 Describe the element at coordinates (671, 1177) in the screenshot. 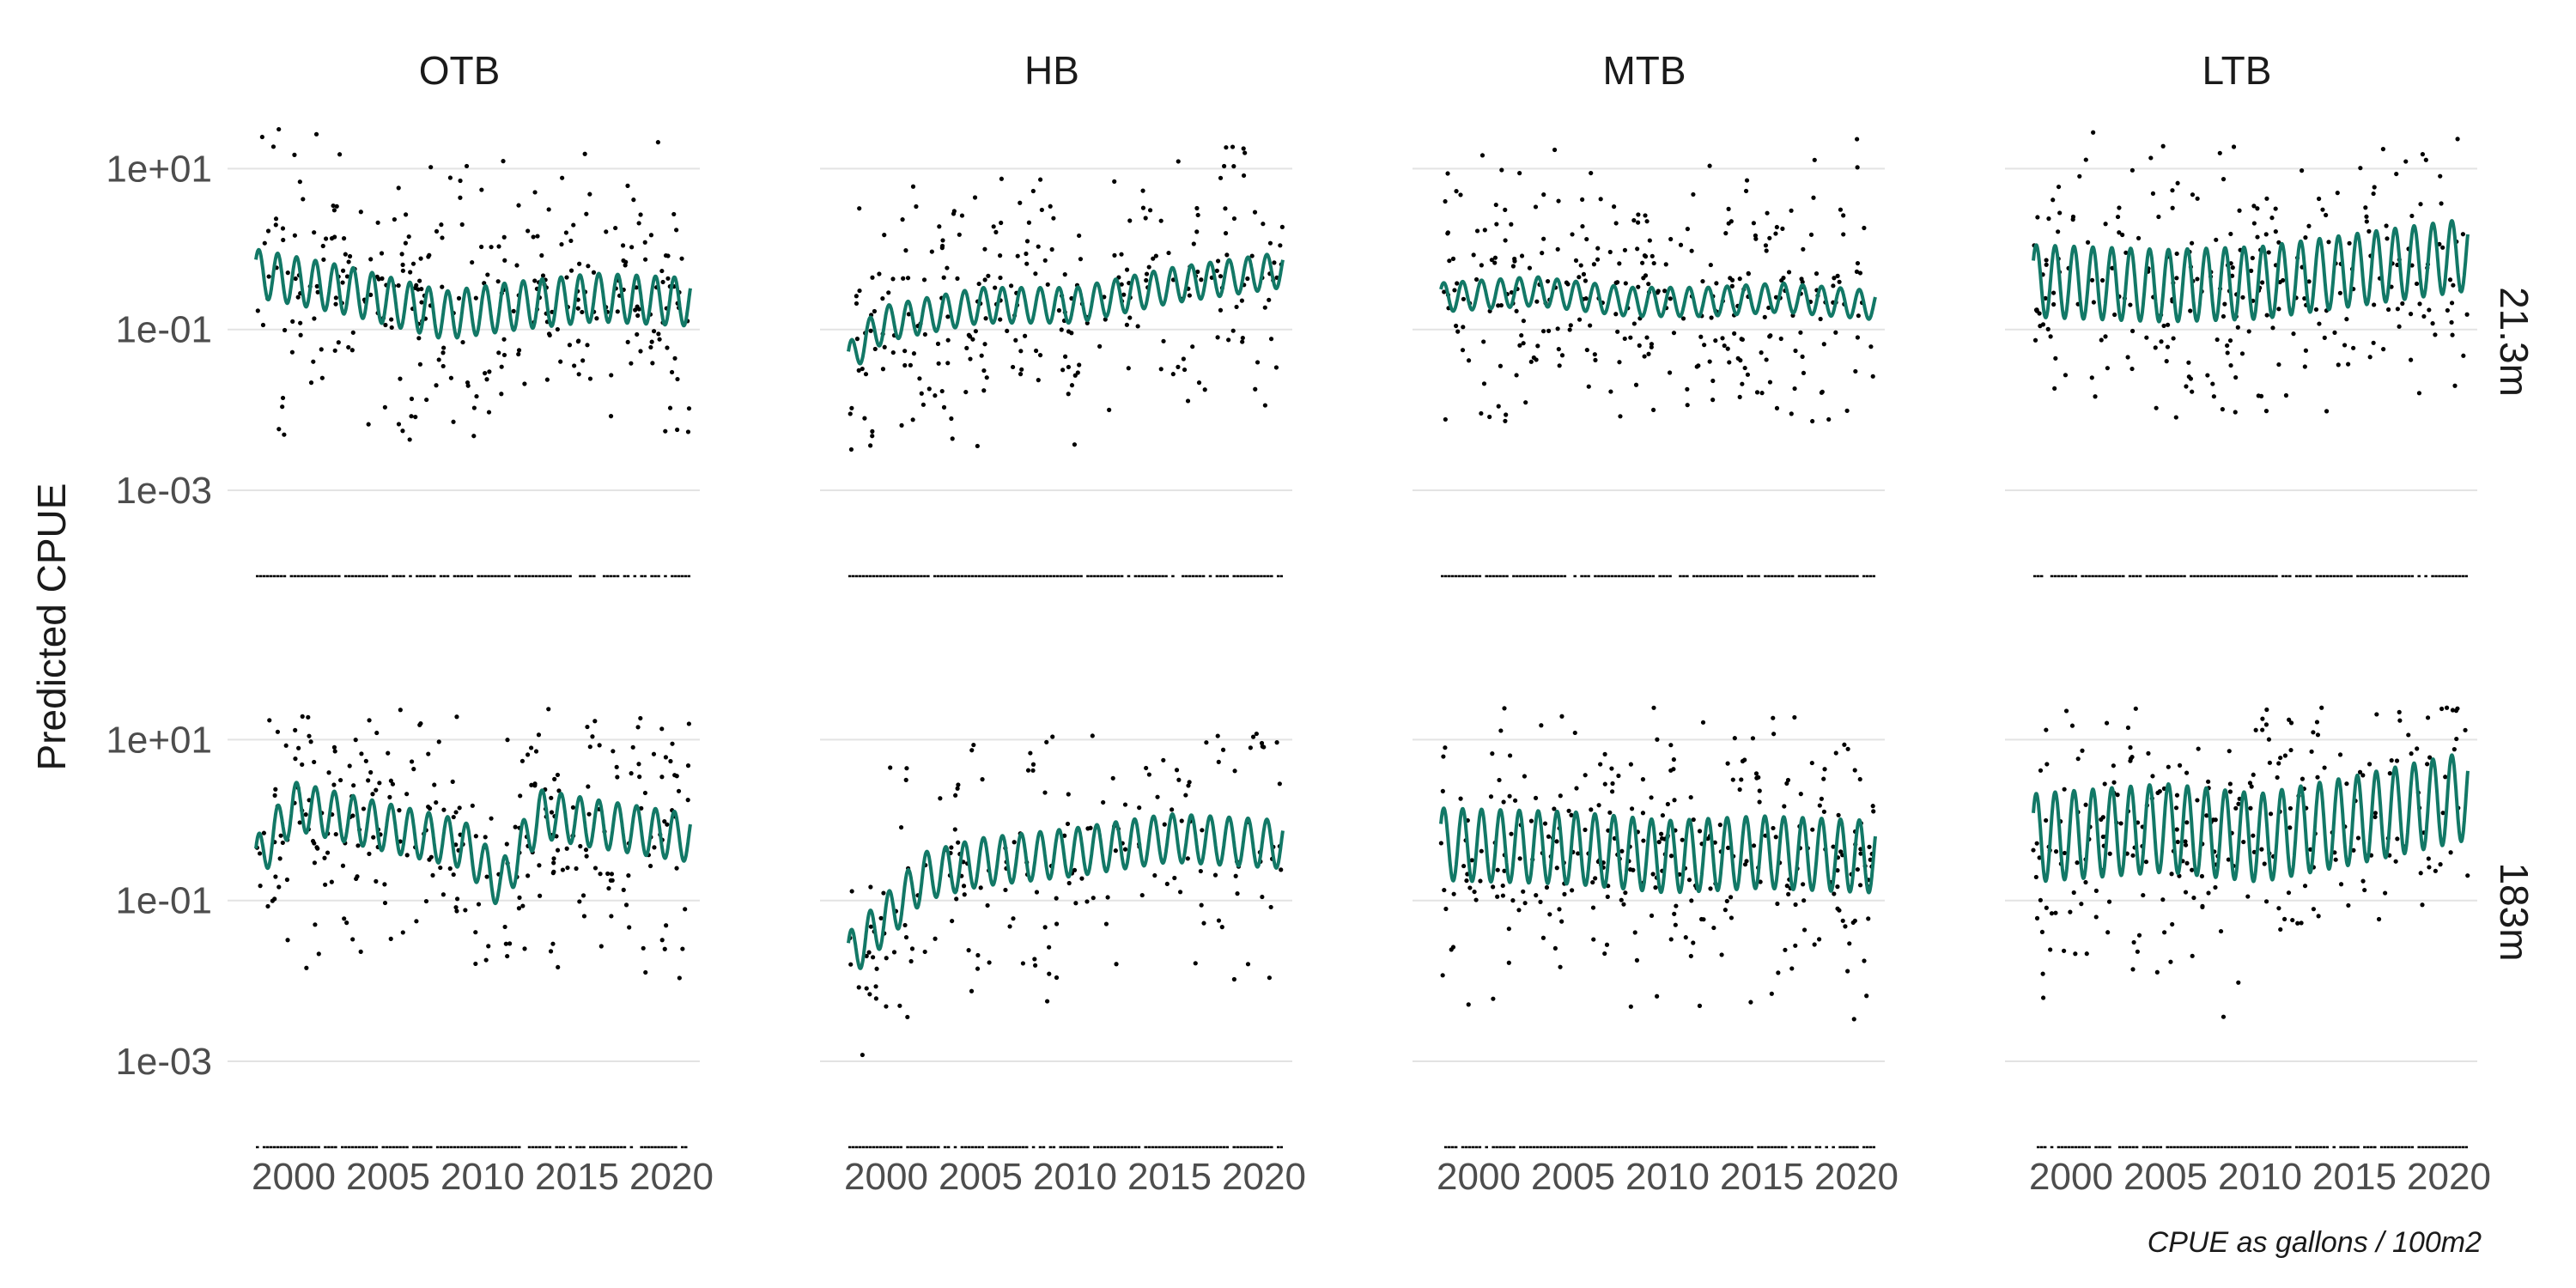

I see `x-tick-label: 2020` at that location.